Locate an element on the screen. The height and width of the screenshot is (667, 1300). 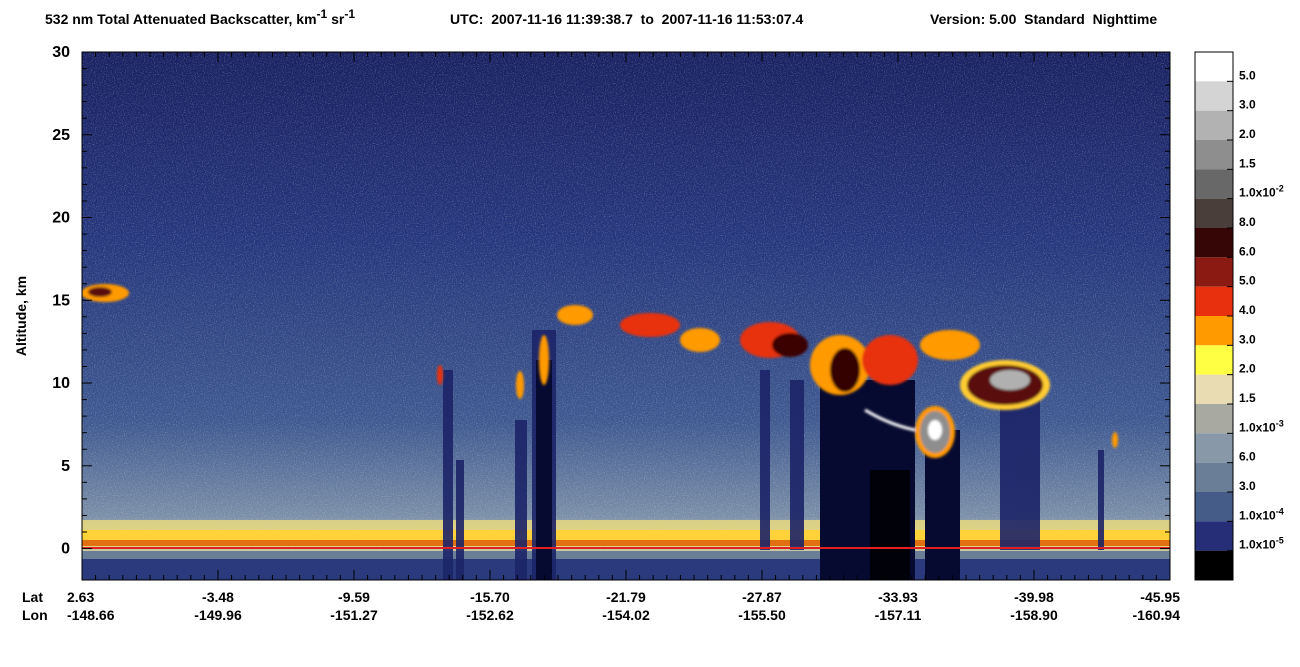
title-text: sr is located at coordinates (336, 19).